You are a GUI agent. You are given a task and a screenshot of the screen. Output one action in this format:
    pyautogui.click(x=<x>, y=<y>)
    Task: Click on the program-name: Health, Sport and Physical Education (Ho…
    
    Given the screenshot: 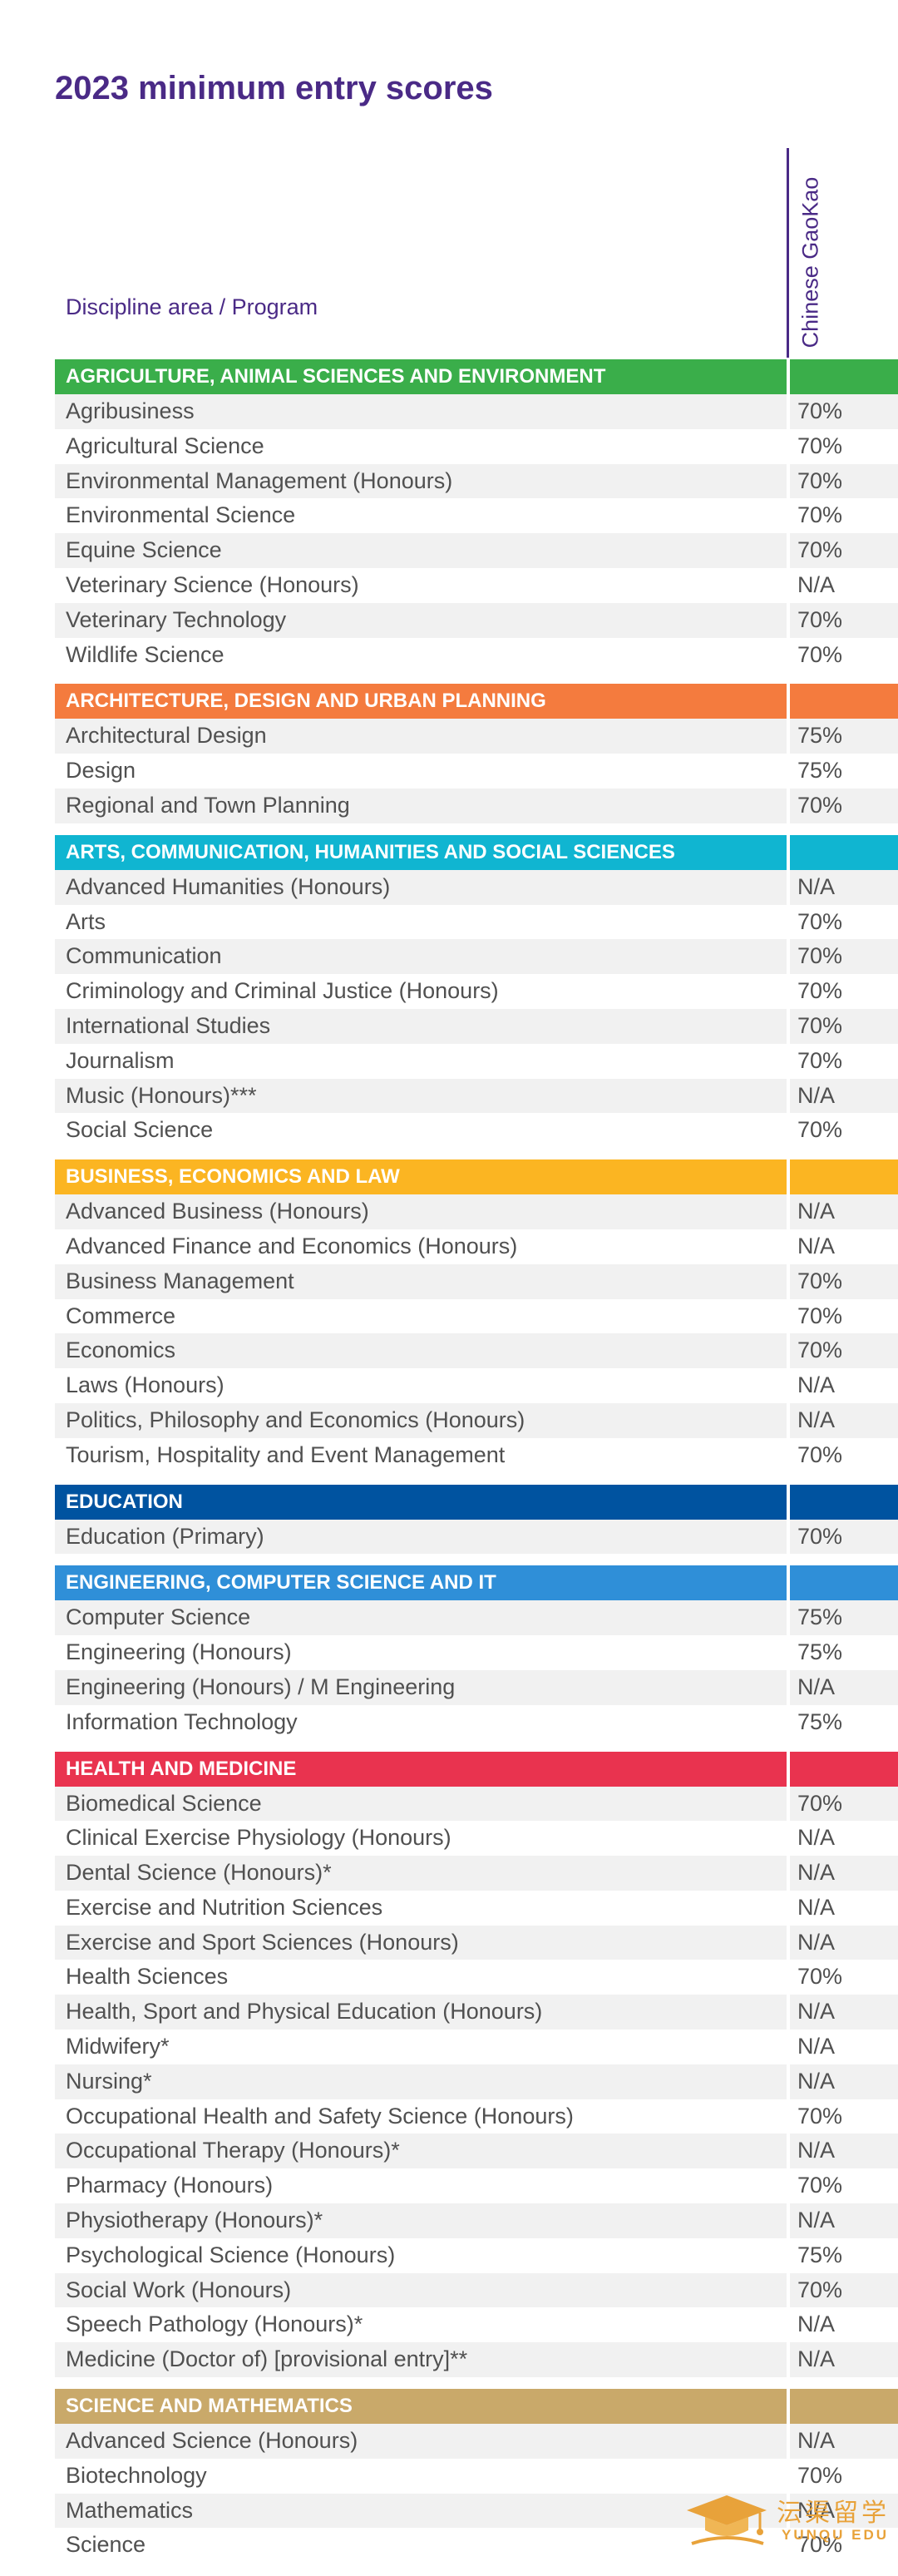 What is the action you would take?
    pyautogui.click(x=304, y=2012)
    